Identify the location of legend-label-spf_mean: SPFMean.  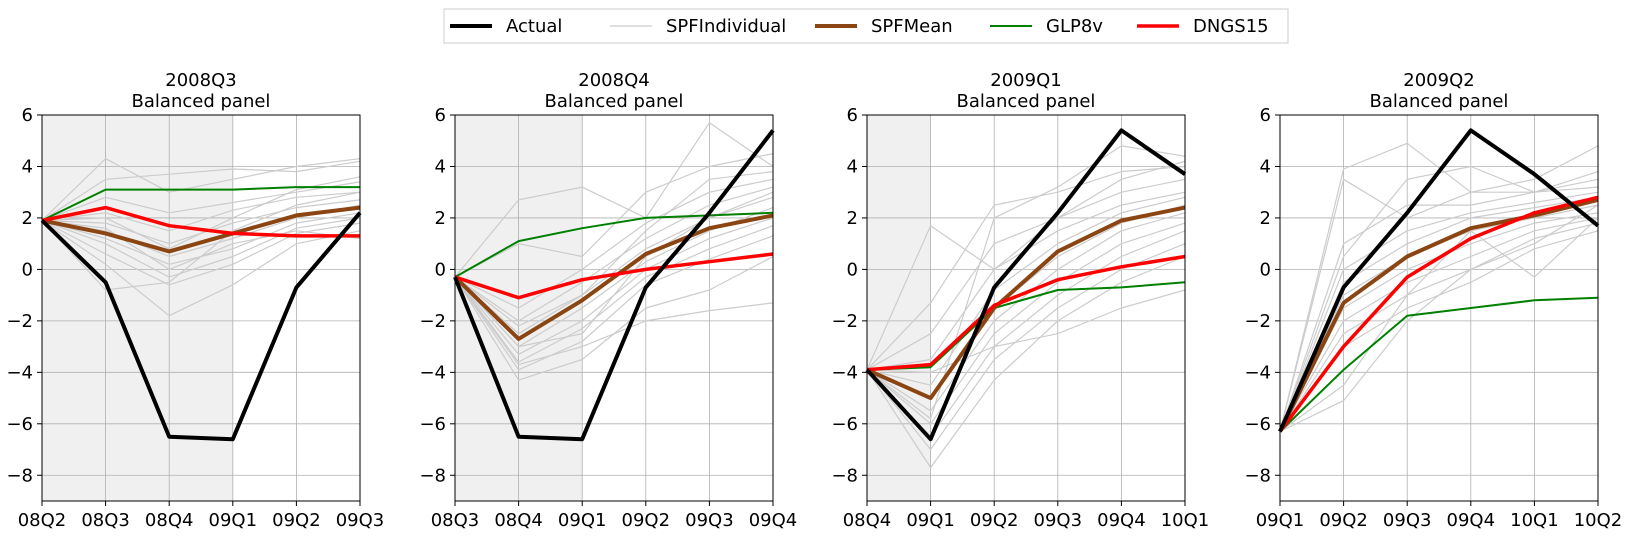
(912, 26).